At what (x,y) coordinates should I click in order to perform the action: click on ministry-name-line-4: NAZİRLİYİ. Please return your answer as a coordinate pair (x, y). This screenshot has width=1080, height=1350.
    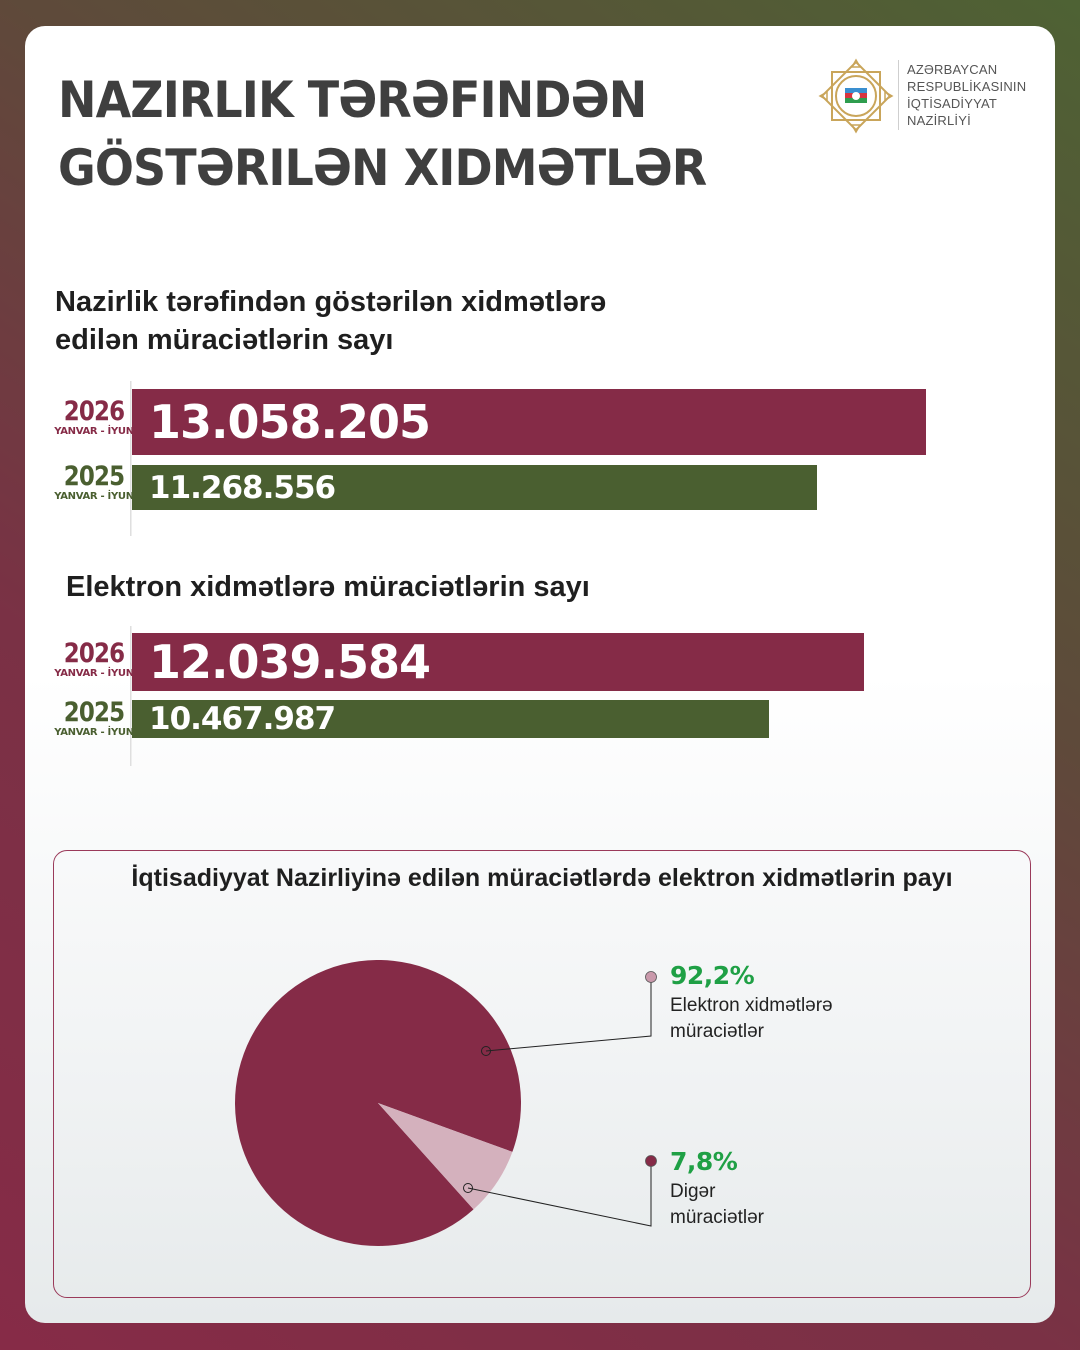
    Looking at the image, I should click on (939, 120).